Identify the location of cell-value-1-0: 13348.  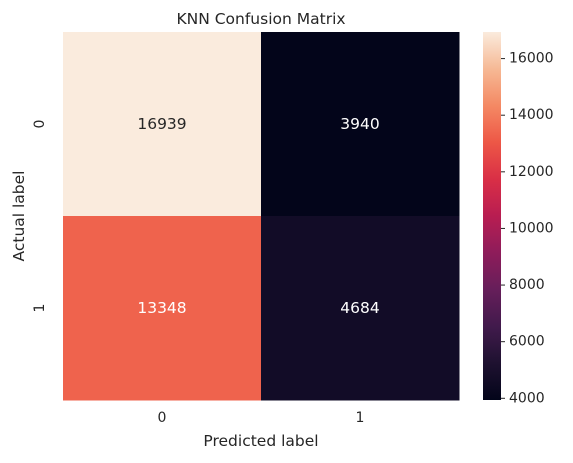
(161, 308).